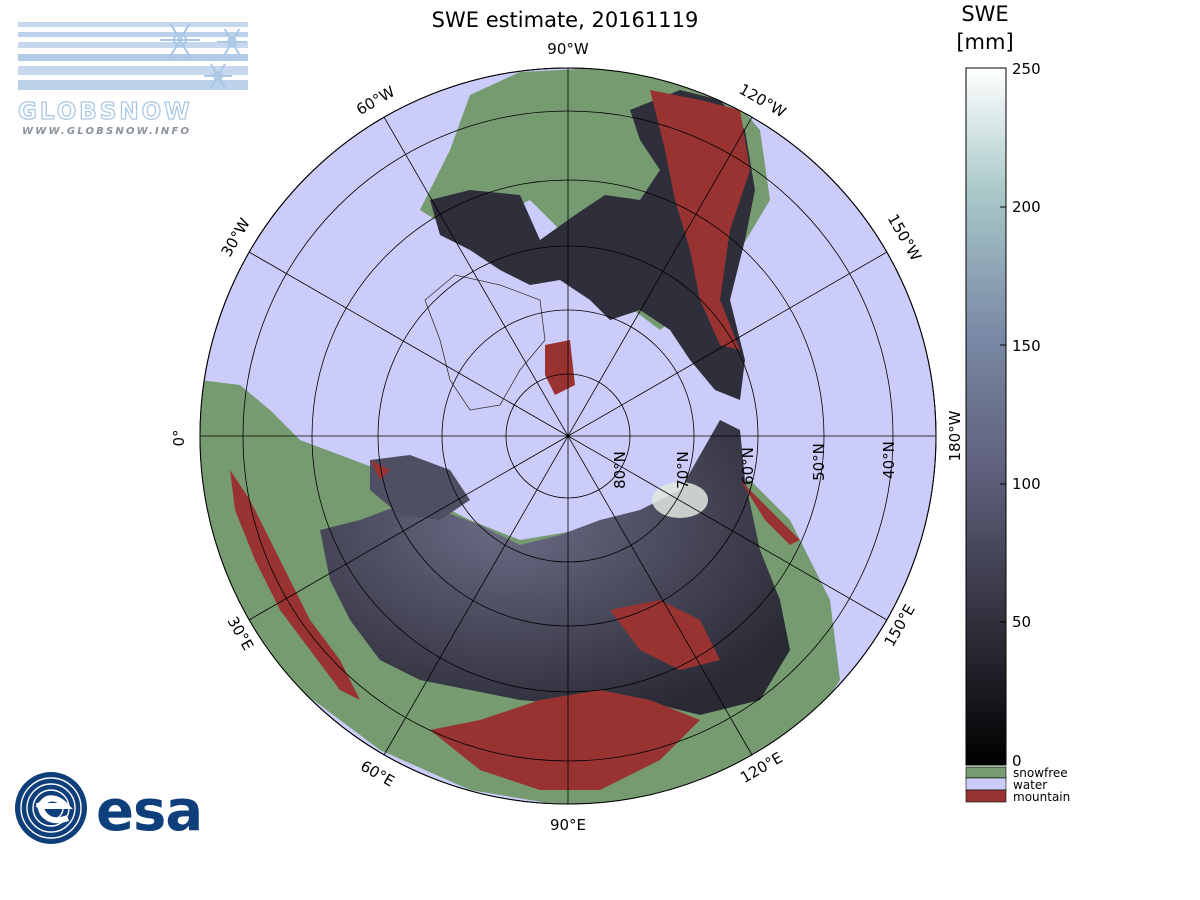  I want to click on lat-label-40n: 40°N, so click(889, 460).